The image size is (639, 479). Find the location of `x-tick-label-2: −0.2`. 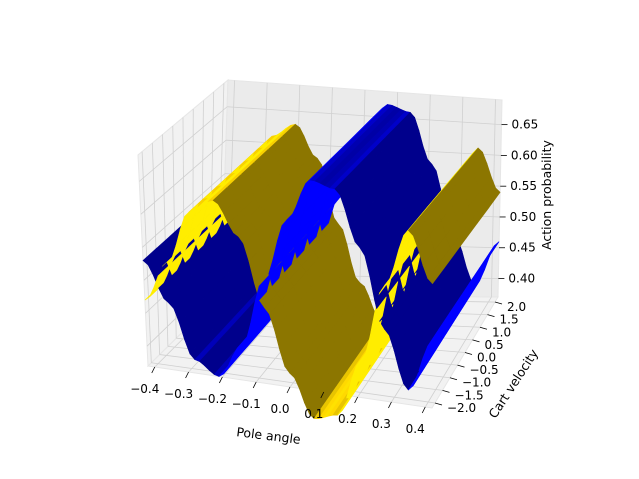

x-tick-label-2: −0.2 is located at coordinates (212, 399).